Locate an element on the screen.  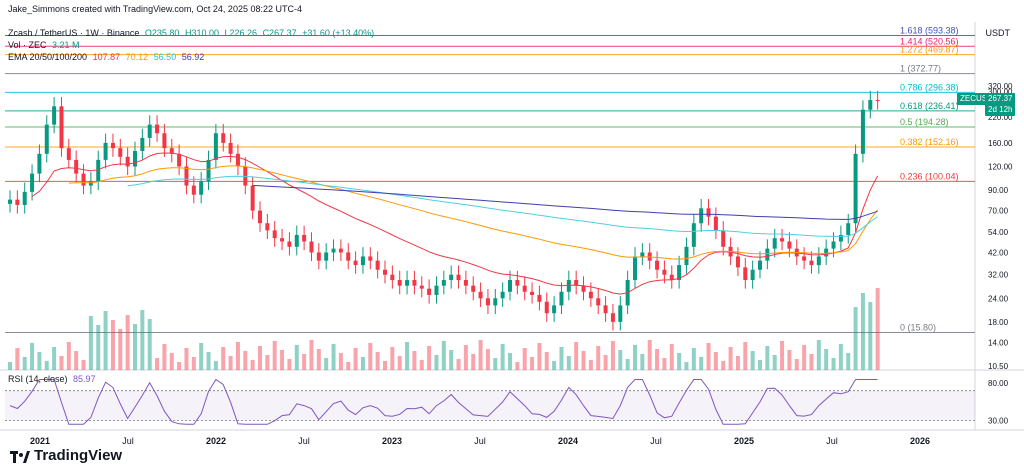
high-value: H310.00 is located at coordinates (201, 33).